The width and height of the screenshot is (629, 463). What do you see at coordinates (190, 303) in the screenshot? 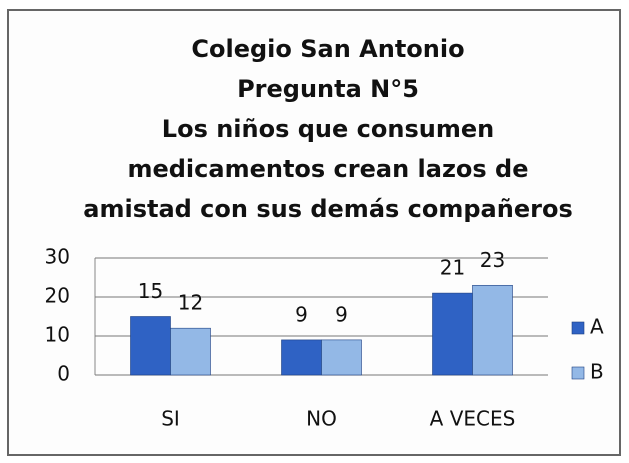
I see `data-label: 12` at bounding box center [190, 303].